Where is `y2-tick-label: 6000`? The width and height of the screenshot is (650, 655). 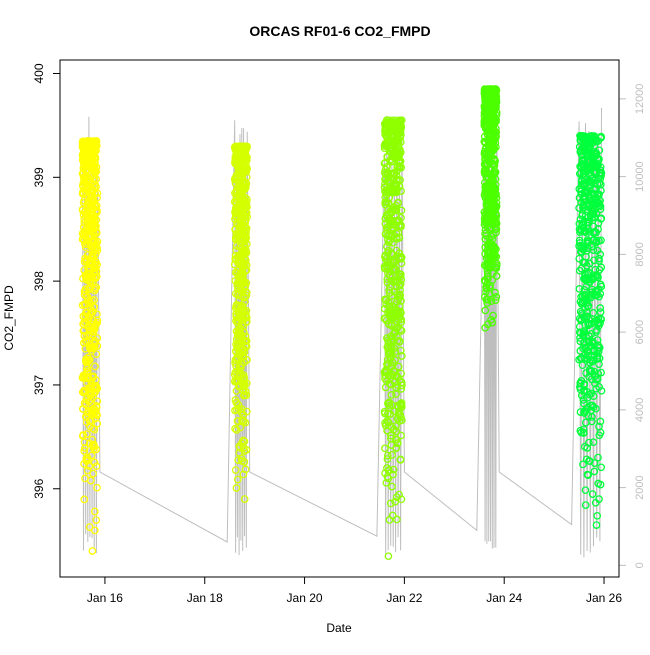 y2-tick-label: 6000 is located at coordinates (640, 332).